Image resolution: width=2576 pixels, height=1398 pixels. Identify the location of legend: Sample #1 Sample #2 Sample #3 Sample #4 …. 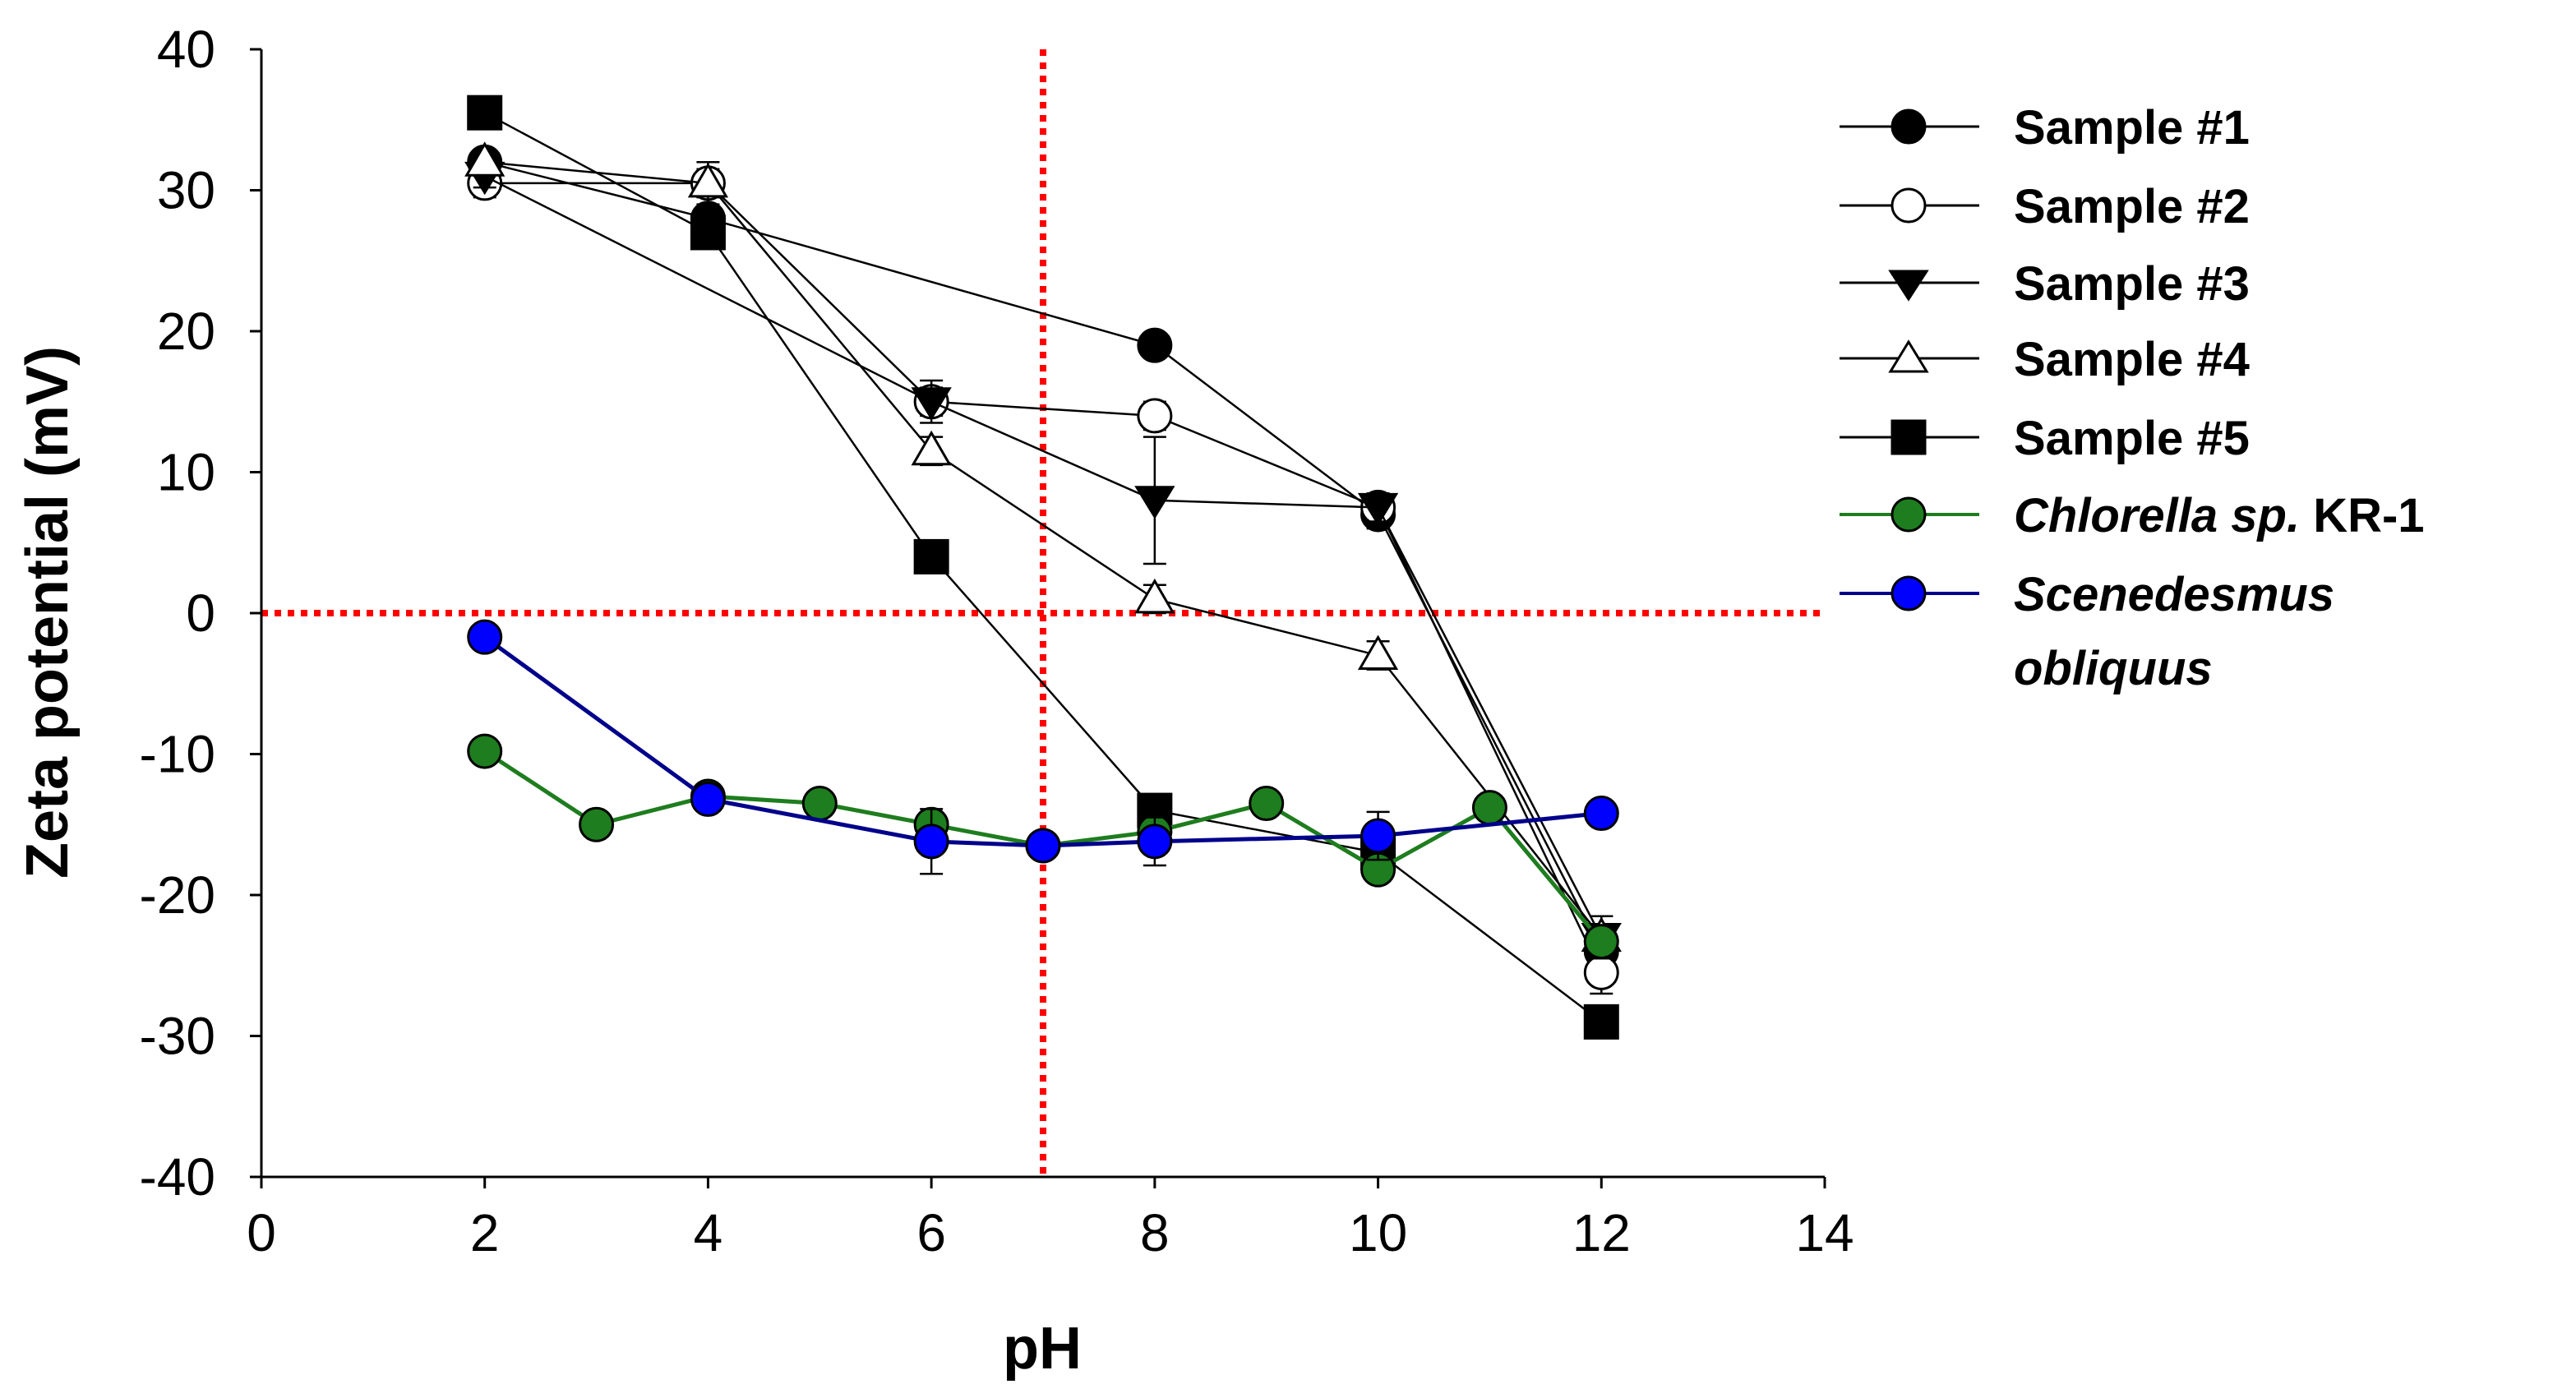
(2133, 398).